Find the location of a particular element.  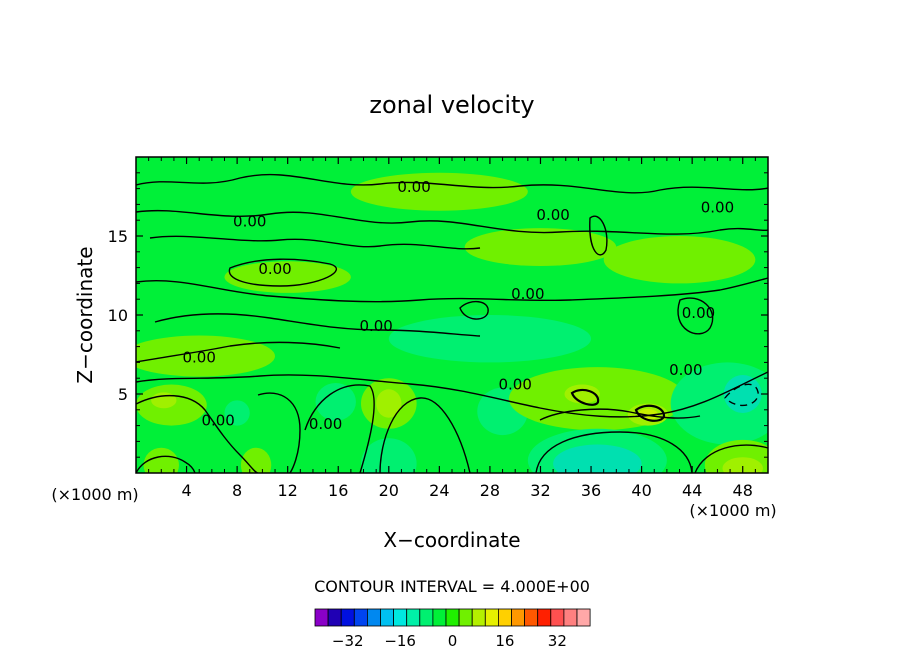

x-tick-label: 48 is located at coordinates (743, 490).